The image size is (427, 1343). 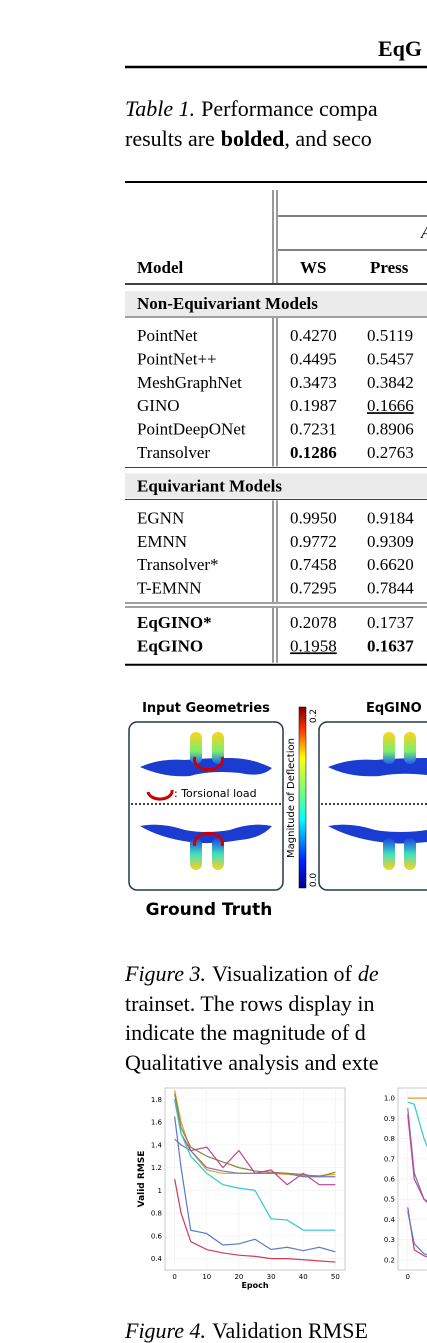 What do you see at coordinates (390, 541) in the screenshot?
I see `table-cell: 0.9309` at bounding box center [390, 541].